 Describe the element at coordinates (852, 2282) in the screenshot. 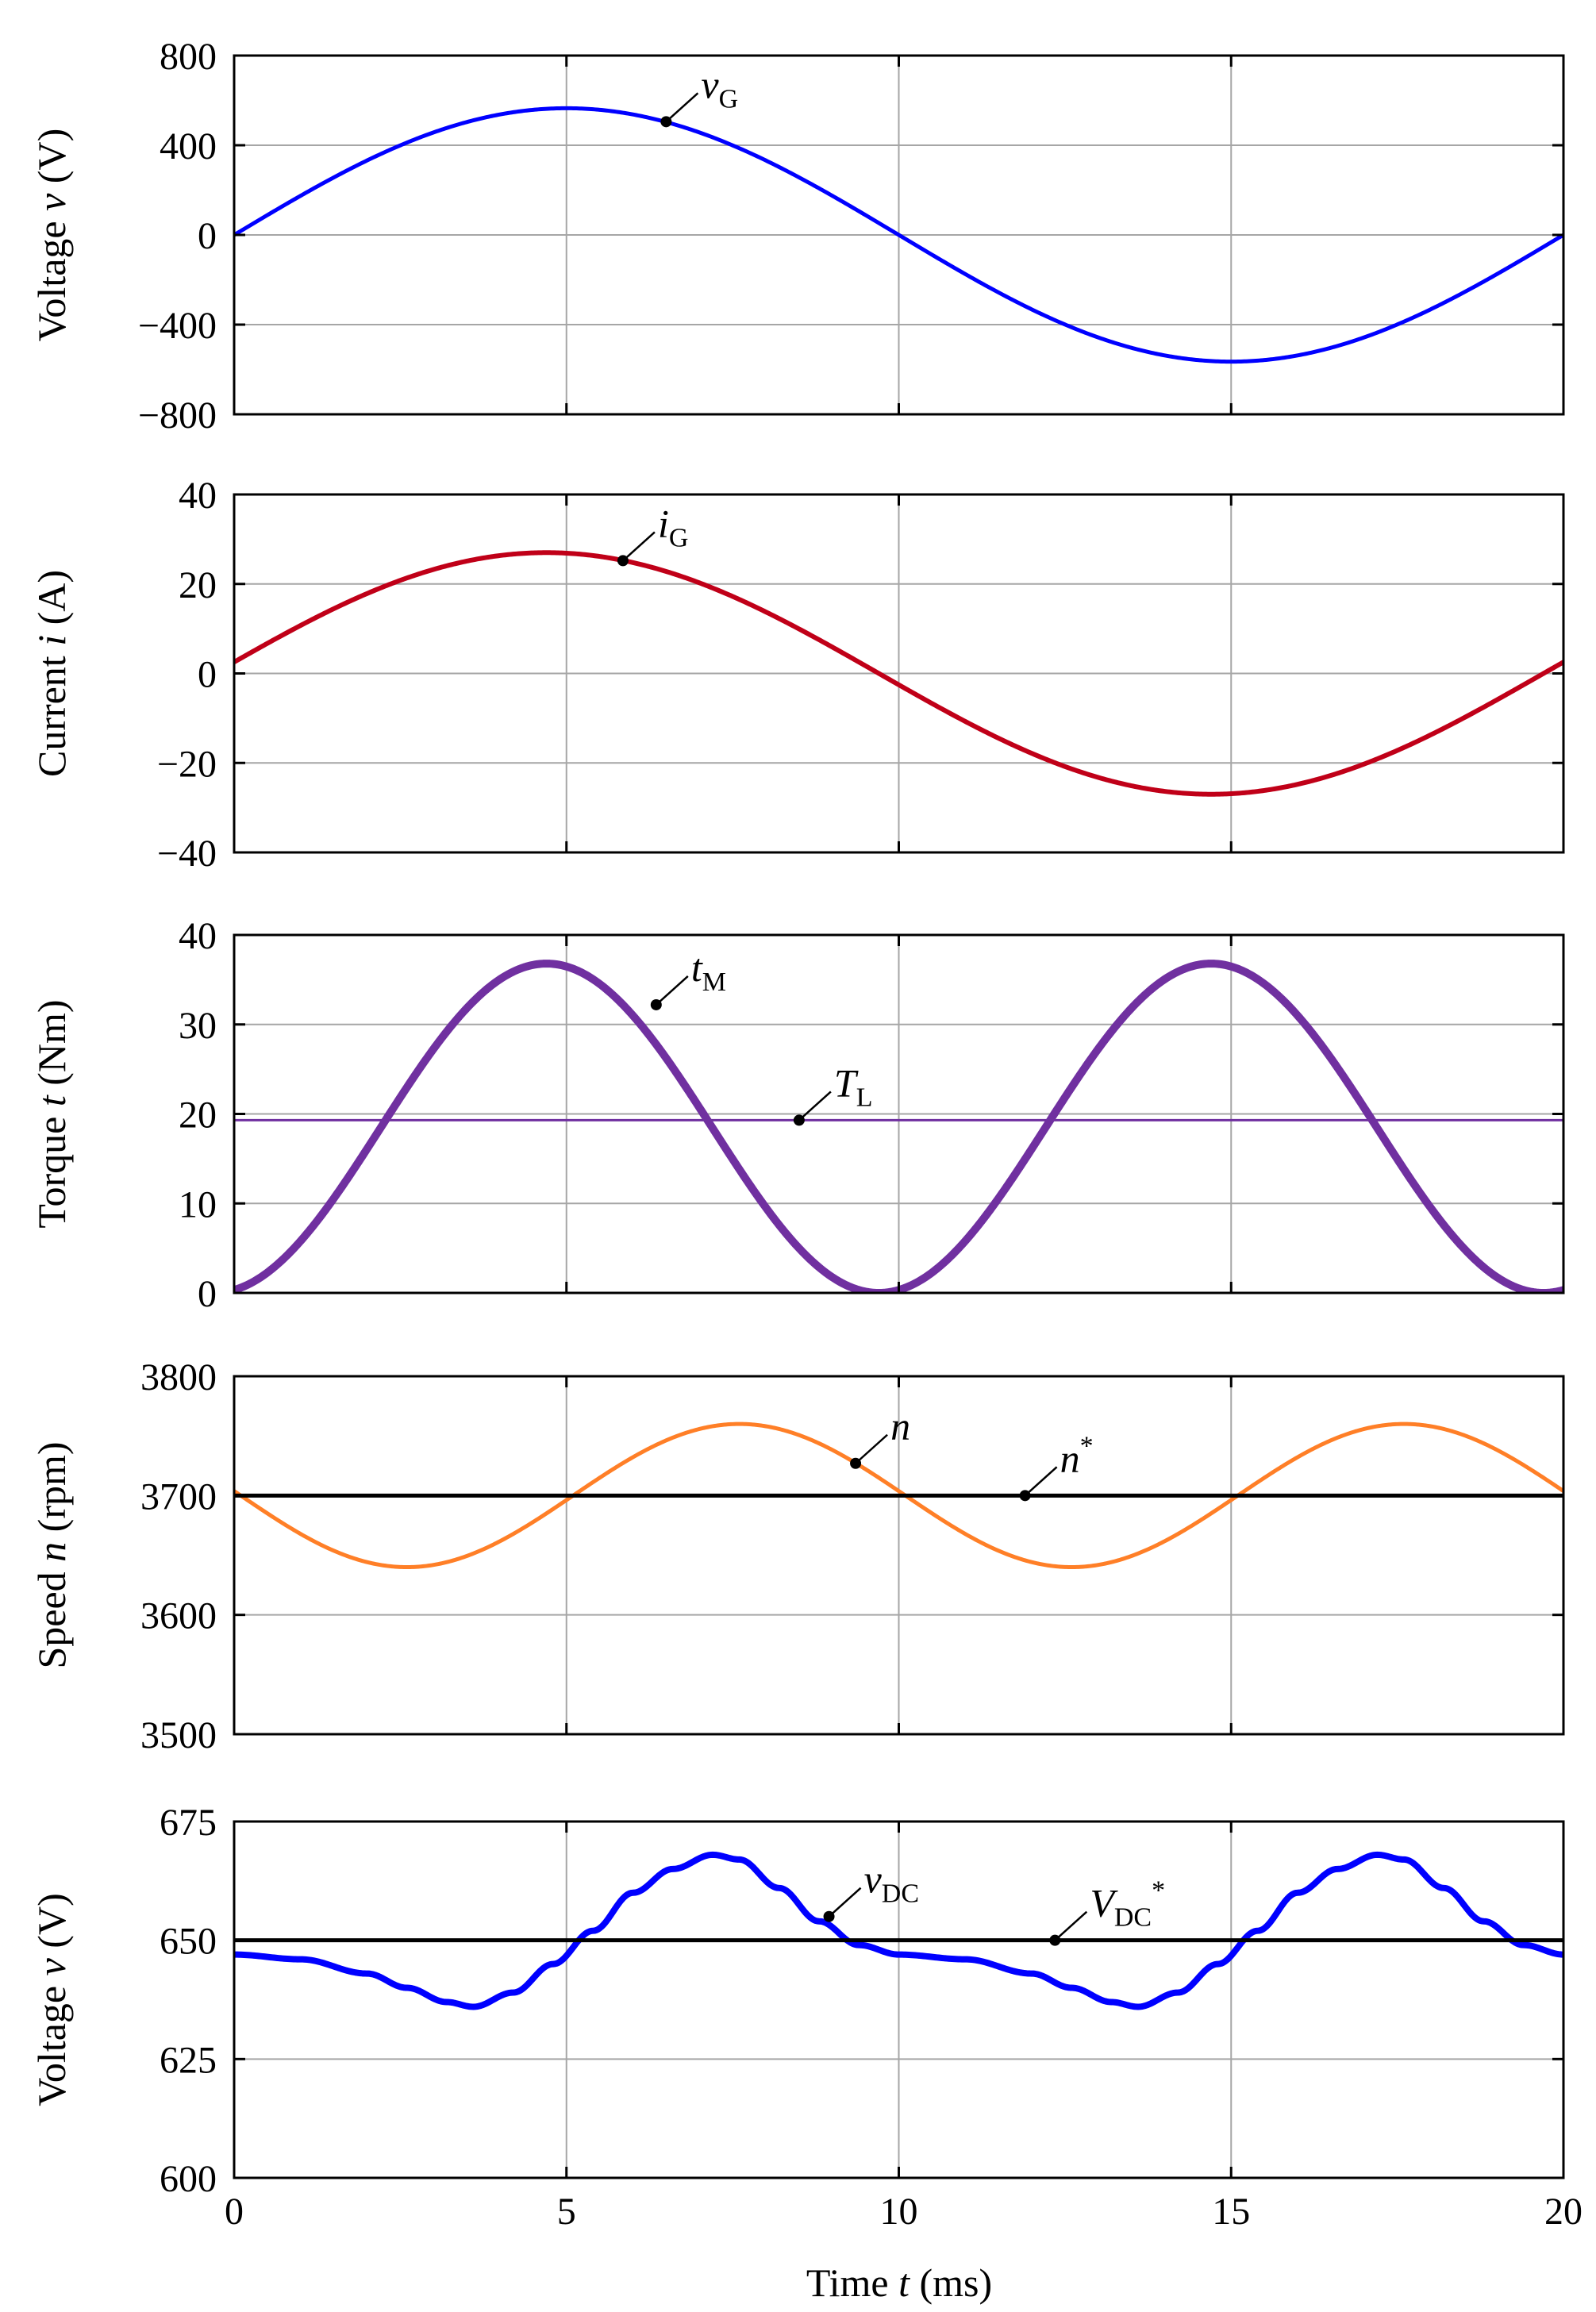

I see `x-axis-label-pre: Time` at that location.